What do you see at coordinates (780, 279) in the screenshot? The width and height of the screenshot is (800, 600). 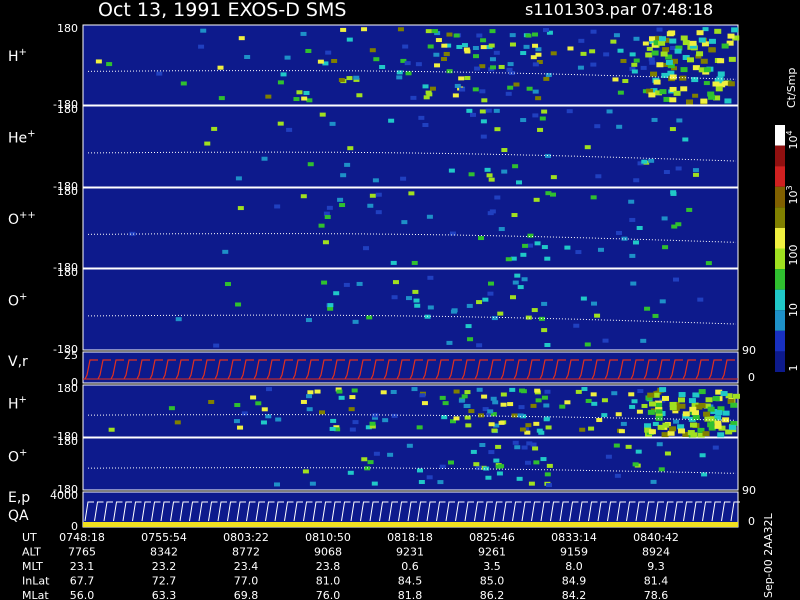 I see `colorbar-cell` at bounding box center [780, 279].